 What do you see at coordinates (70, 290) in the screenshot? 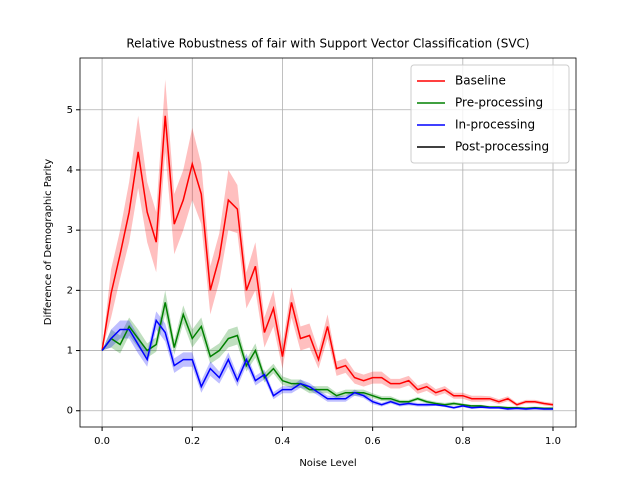
I see `y-tick-label: 2` at bounding box center [70, 290].